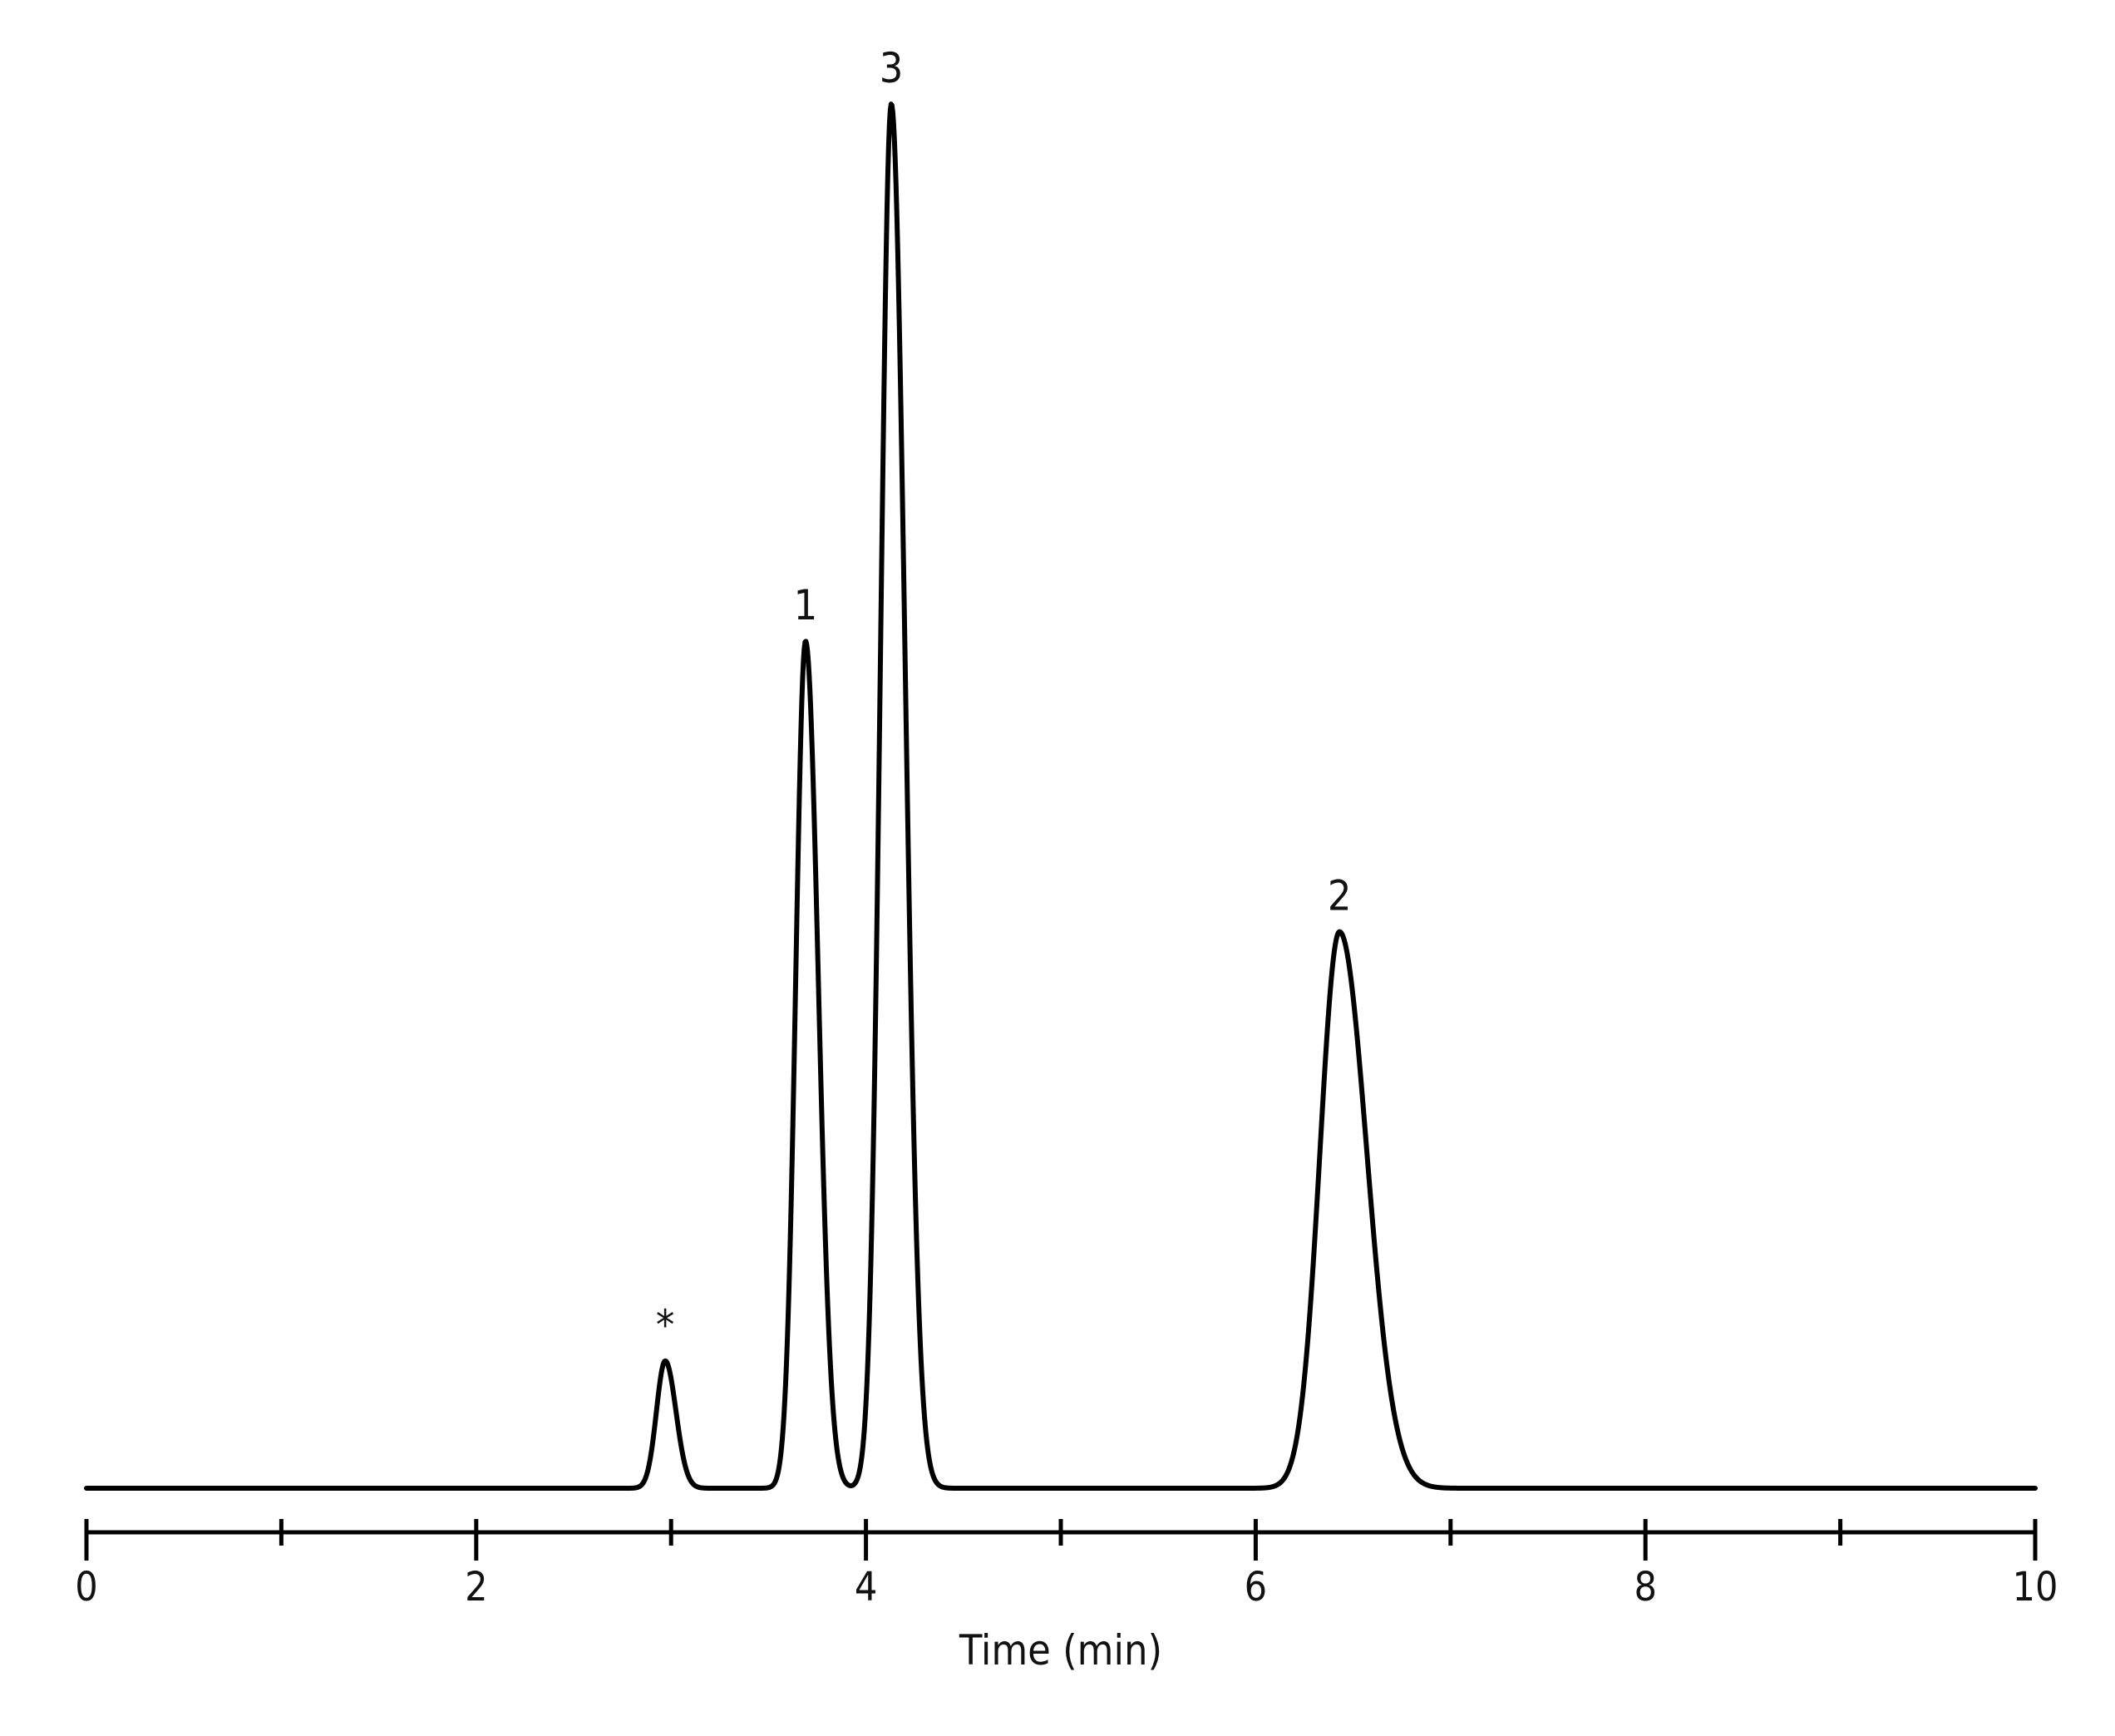  What do you see at coordinates (1061, 1540) in the screenshot?
I see `x-ticks` at bounding box center [1061, 1540].